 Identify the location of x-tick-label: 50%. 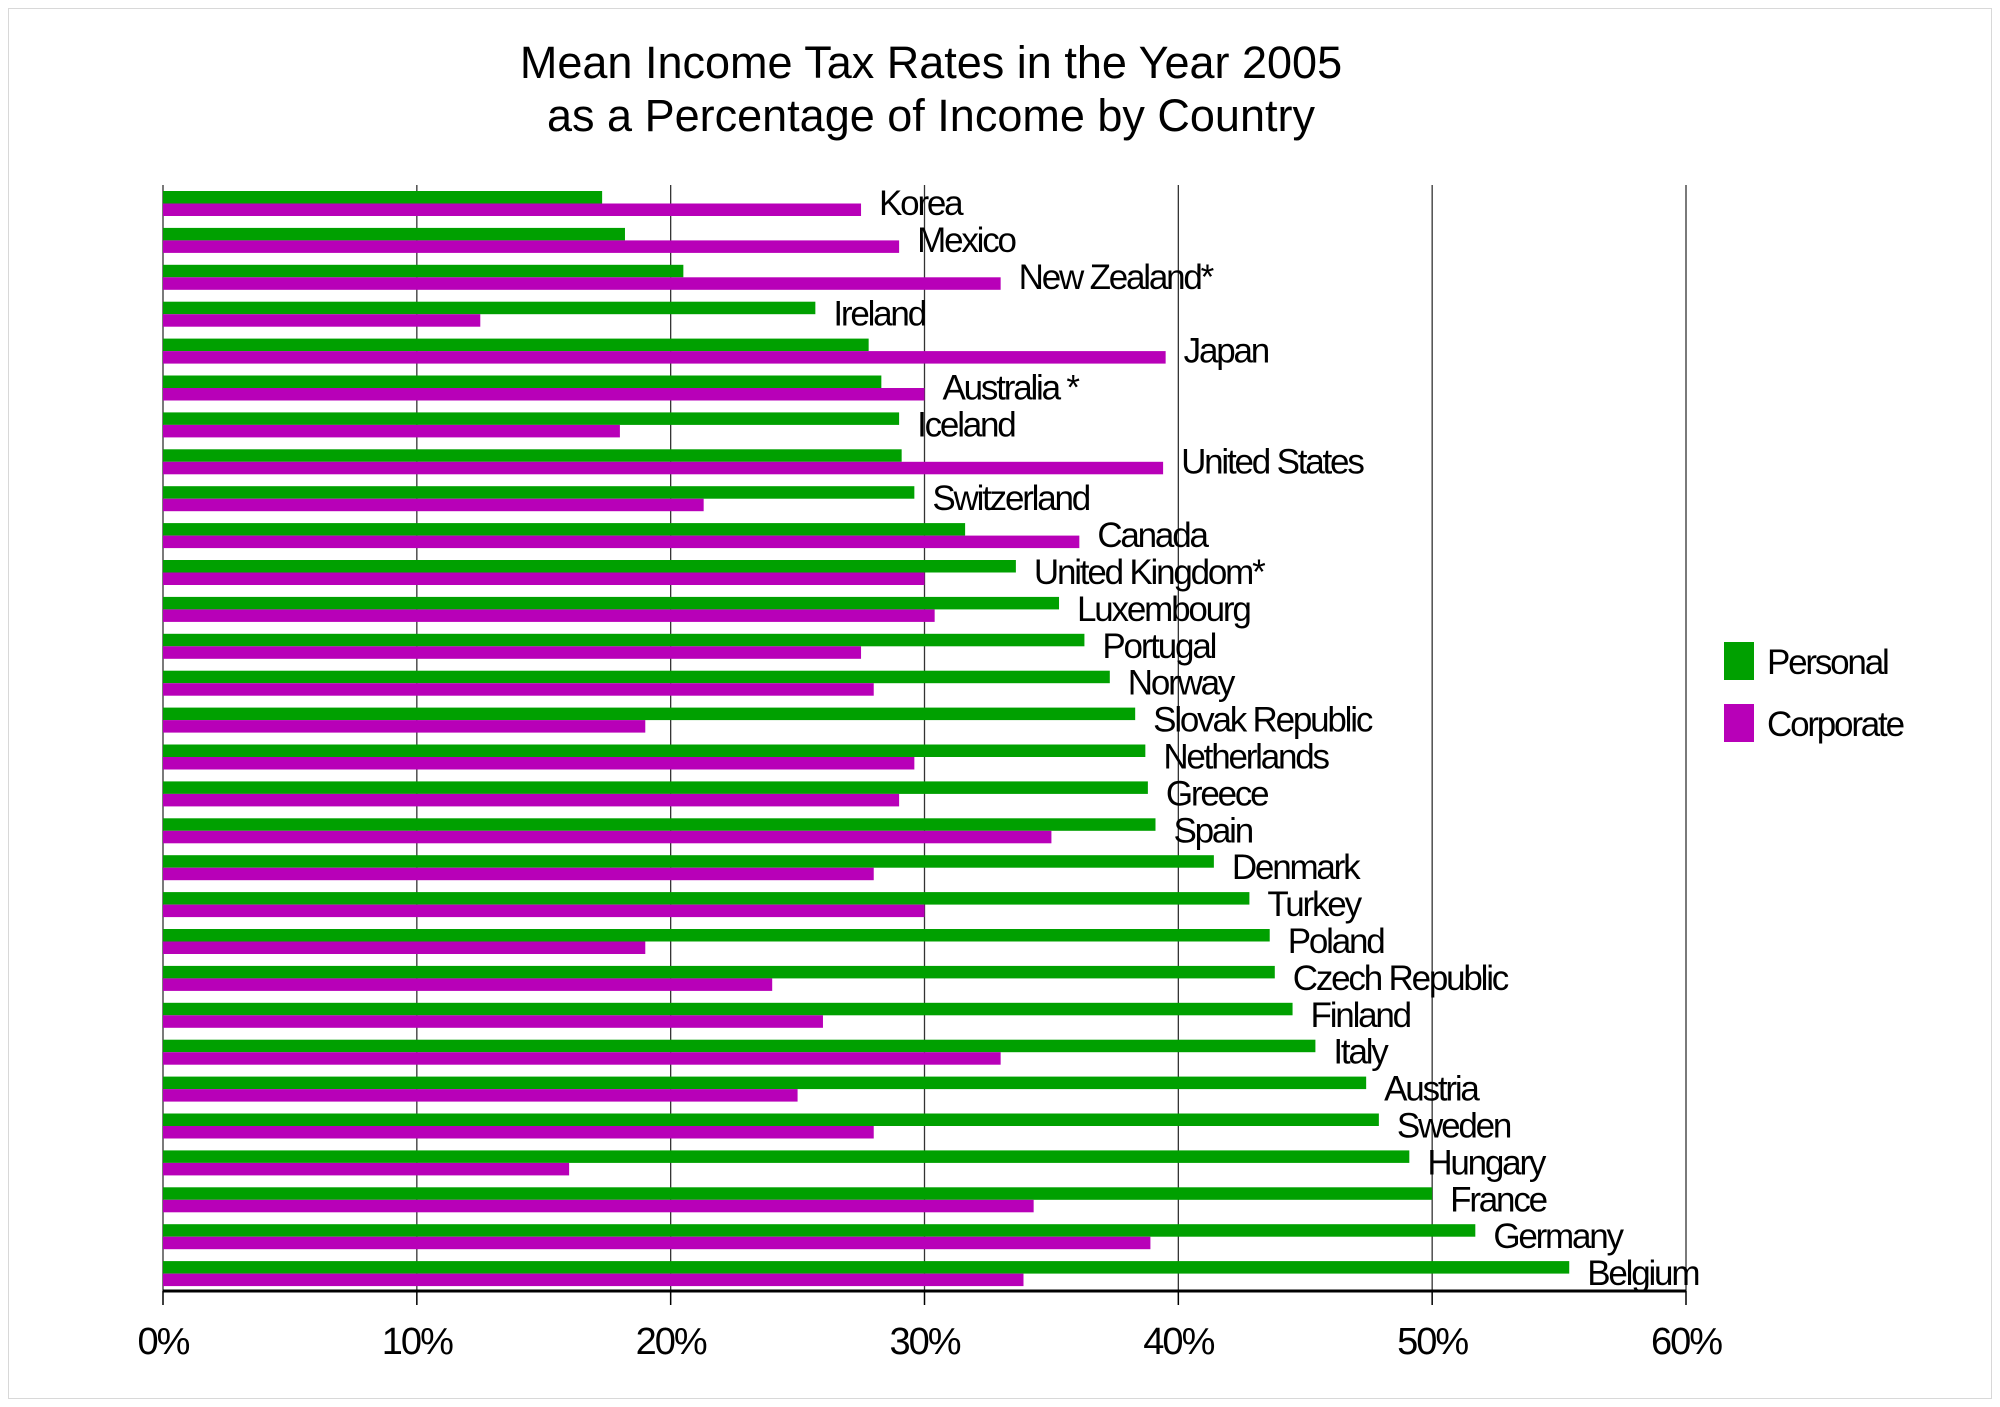
(1432, 1342).